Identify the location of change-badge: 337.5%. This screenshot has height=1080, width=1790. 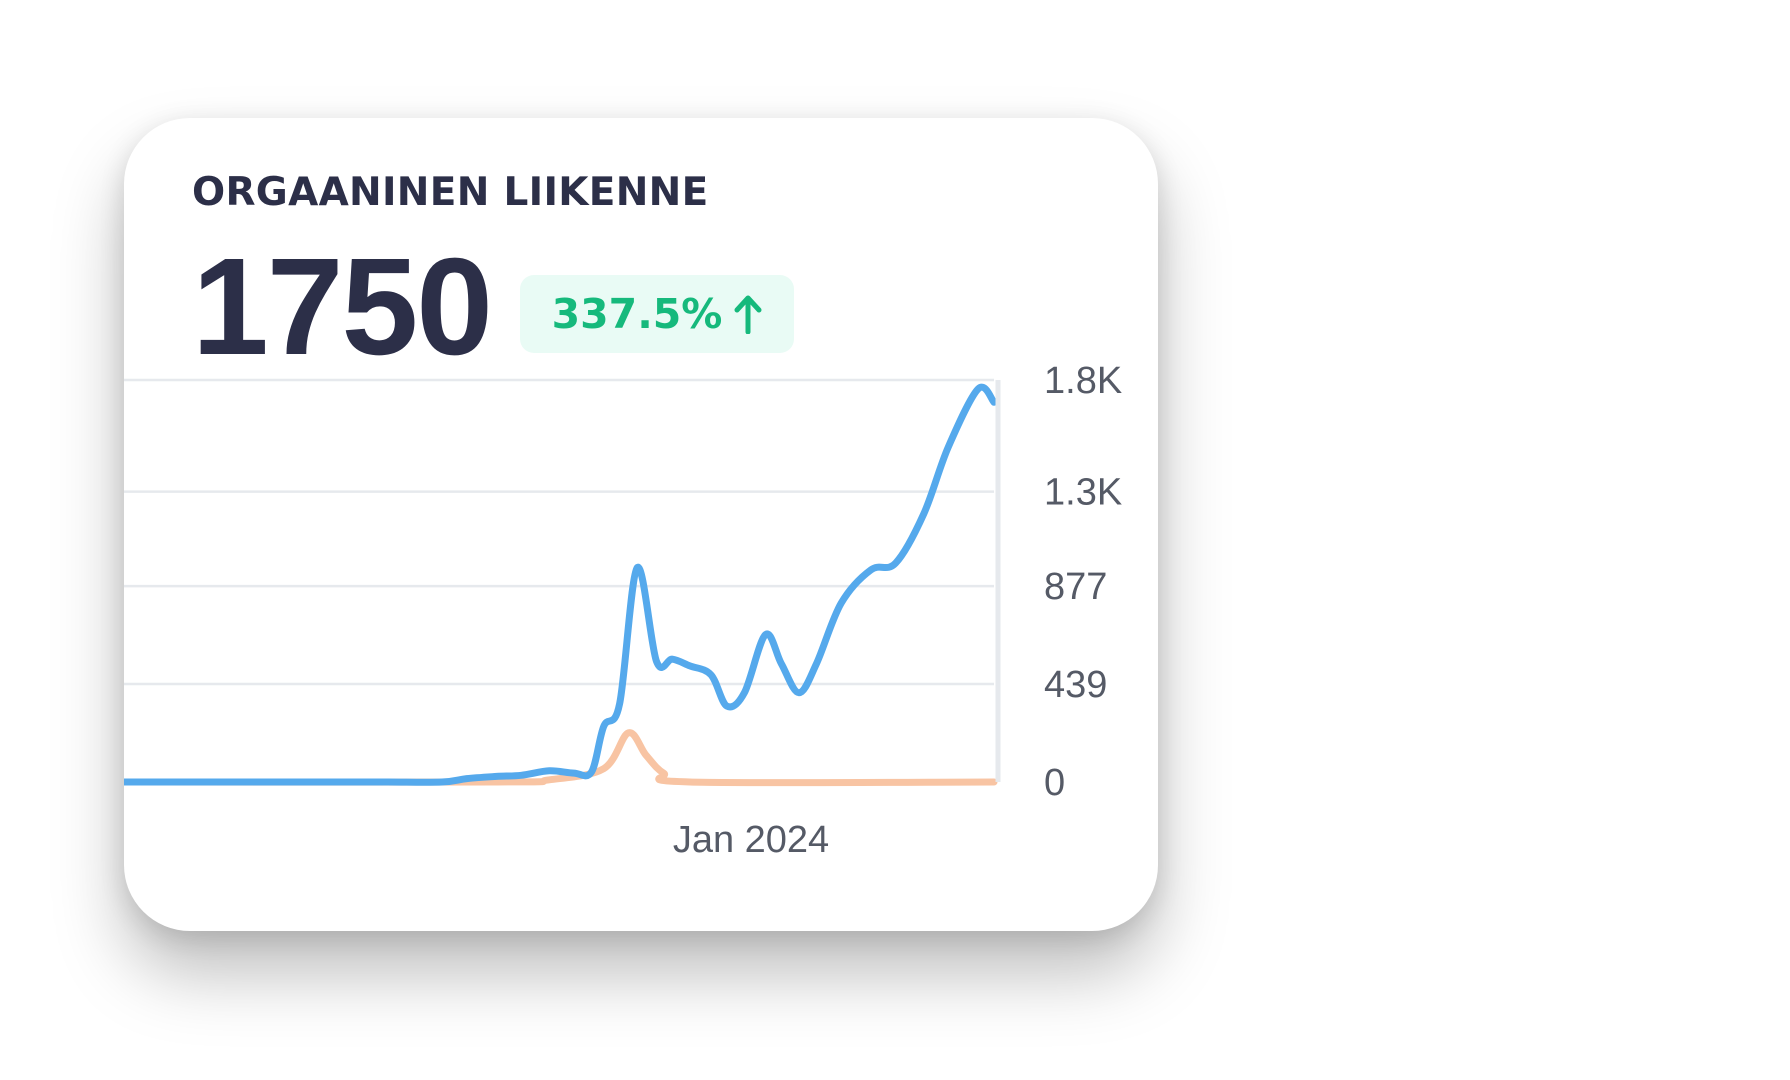
(657, 314).